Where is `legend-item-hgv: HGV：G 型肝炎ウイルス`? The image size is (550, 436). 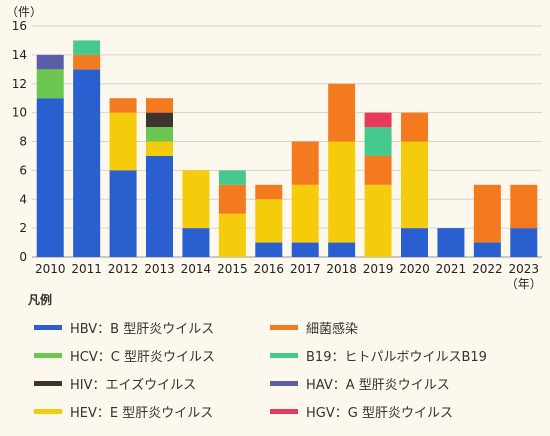
legend-item-hgv: HGV：G 型肝炎ウイルス is located at coordinates (361, 411).